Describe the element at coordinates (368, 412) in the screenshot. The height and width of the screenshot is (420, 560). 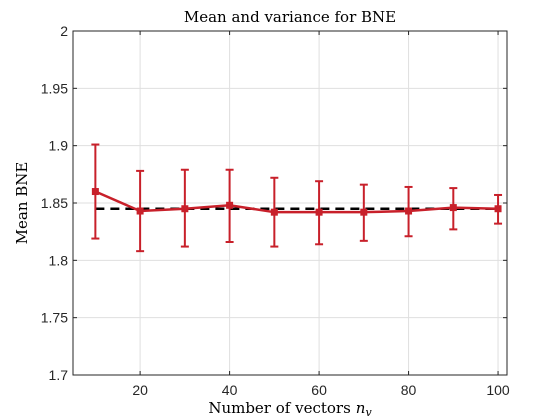
I see `x-axis-label-subscript: v` at that location.